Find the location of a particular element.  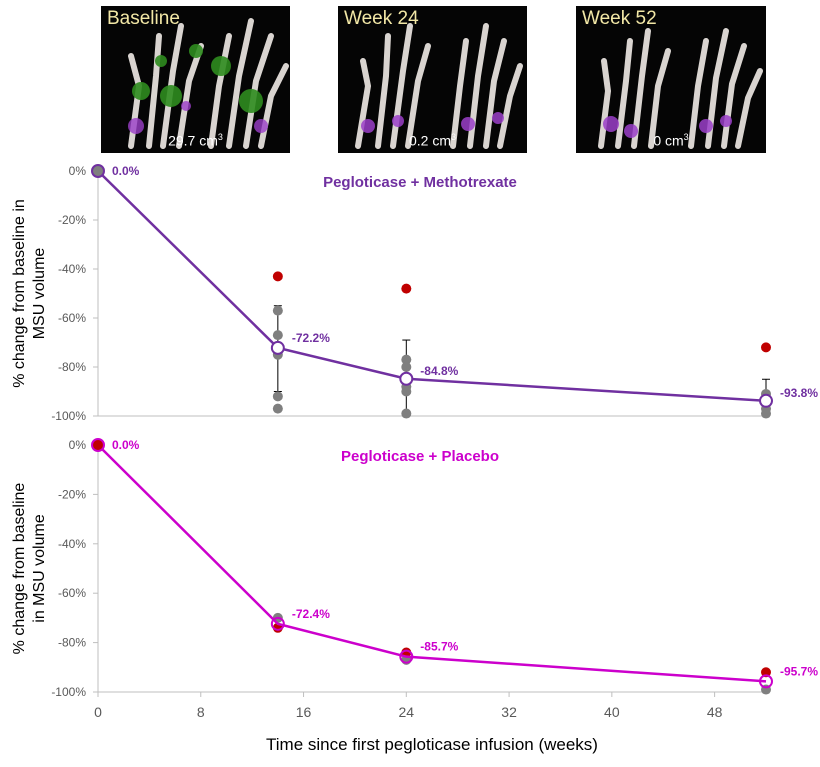

x-tick-label: 8 is located at coordinates (201, 712).